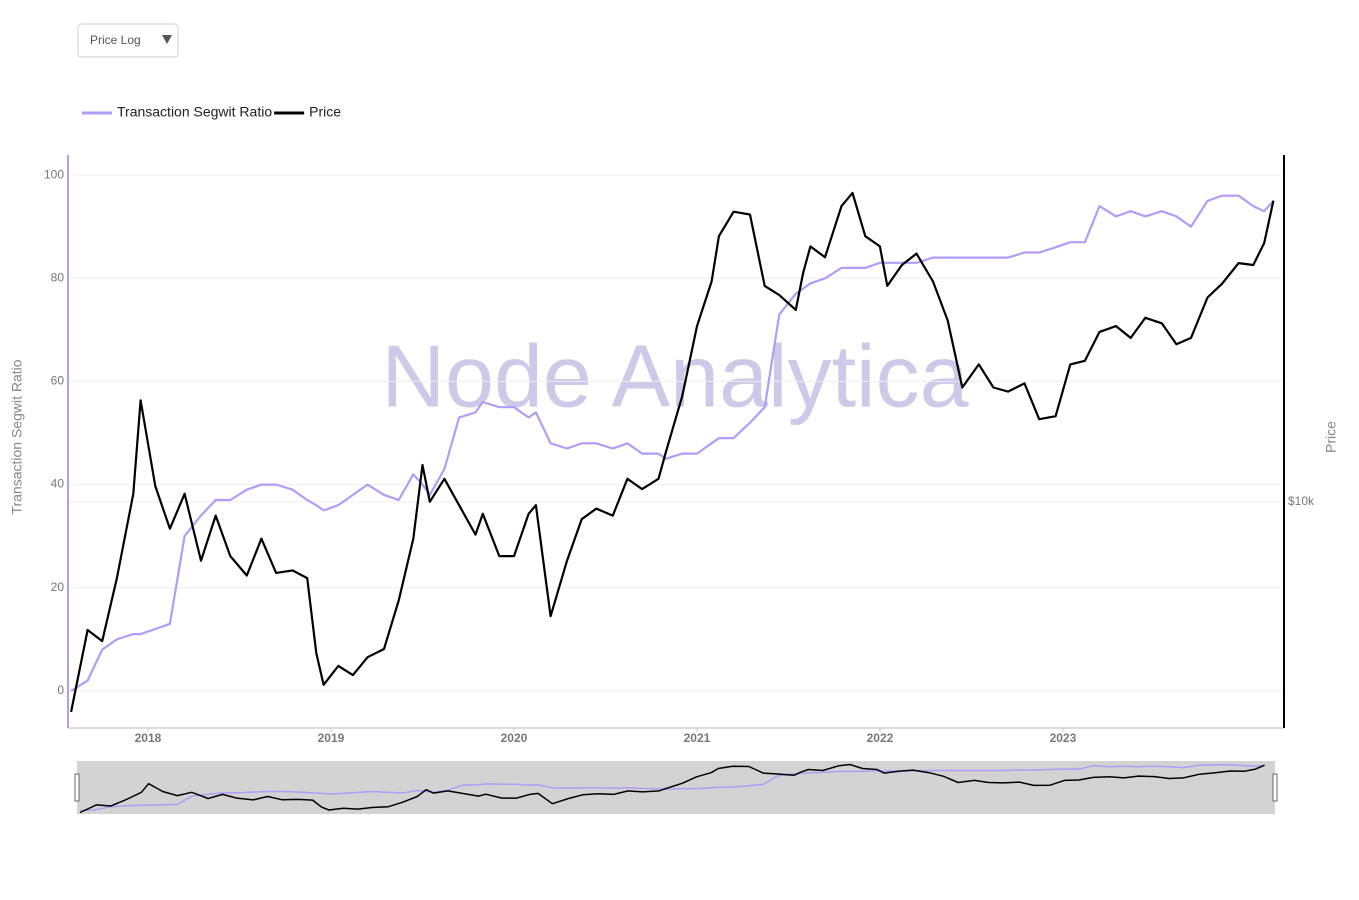 The width and height of the screenshot is (1359, 900). Describe the element at coordinates (674, 375) in the screenshot. I see `watermark: Node Analytica` at that location.